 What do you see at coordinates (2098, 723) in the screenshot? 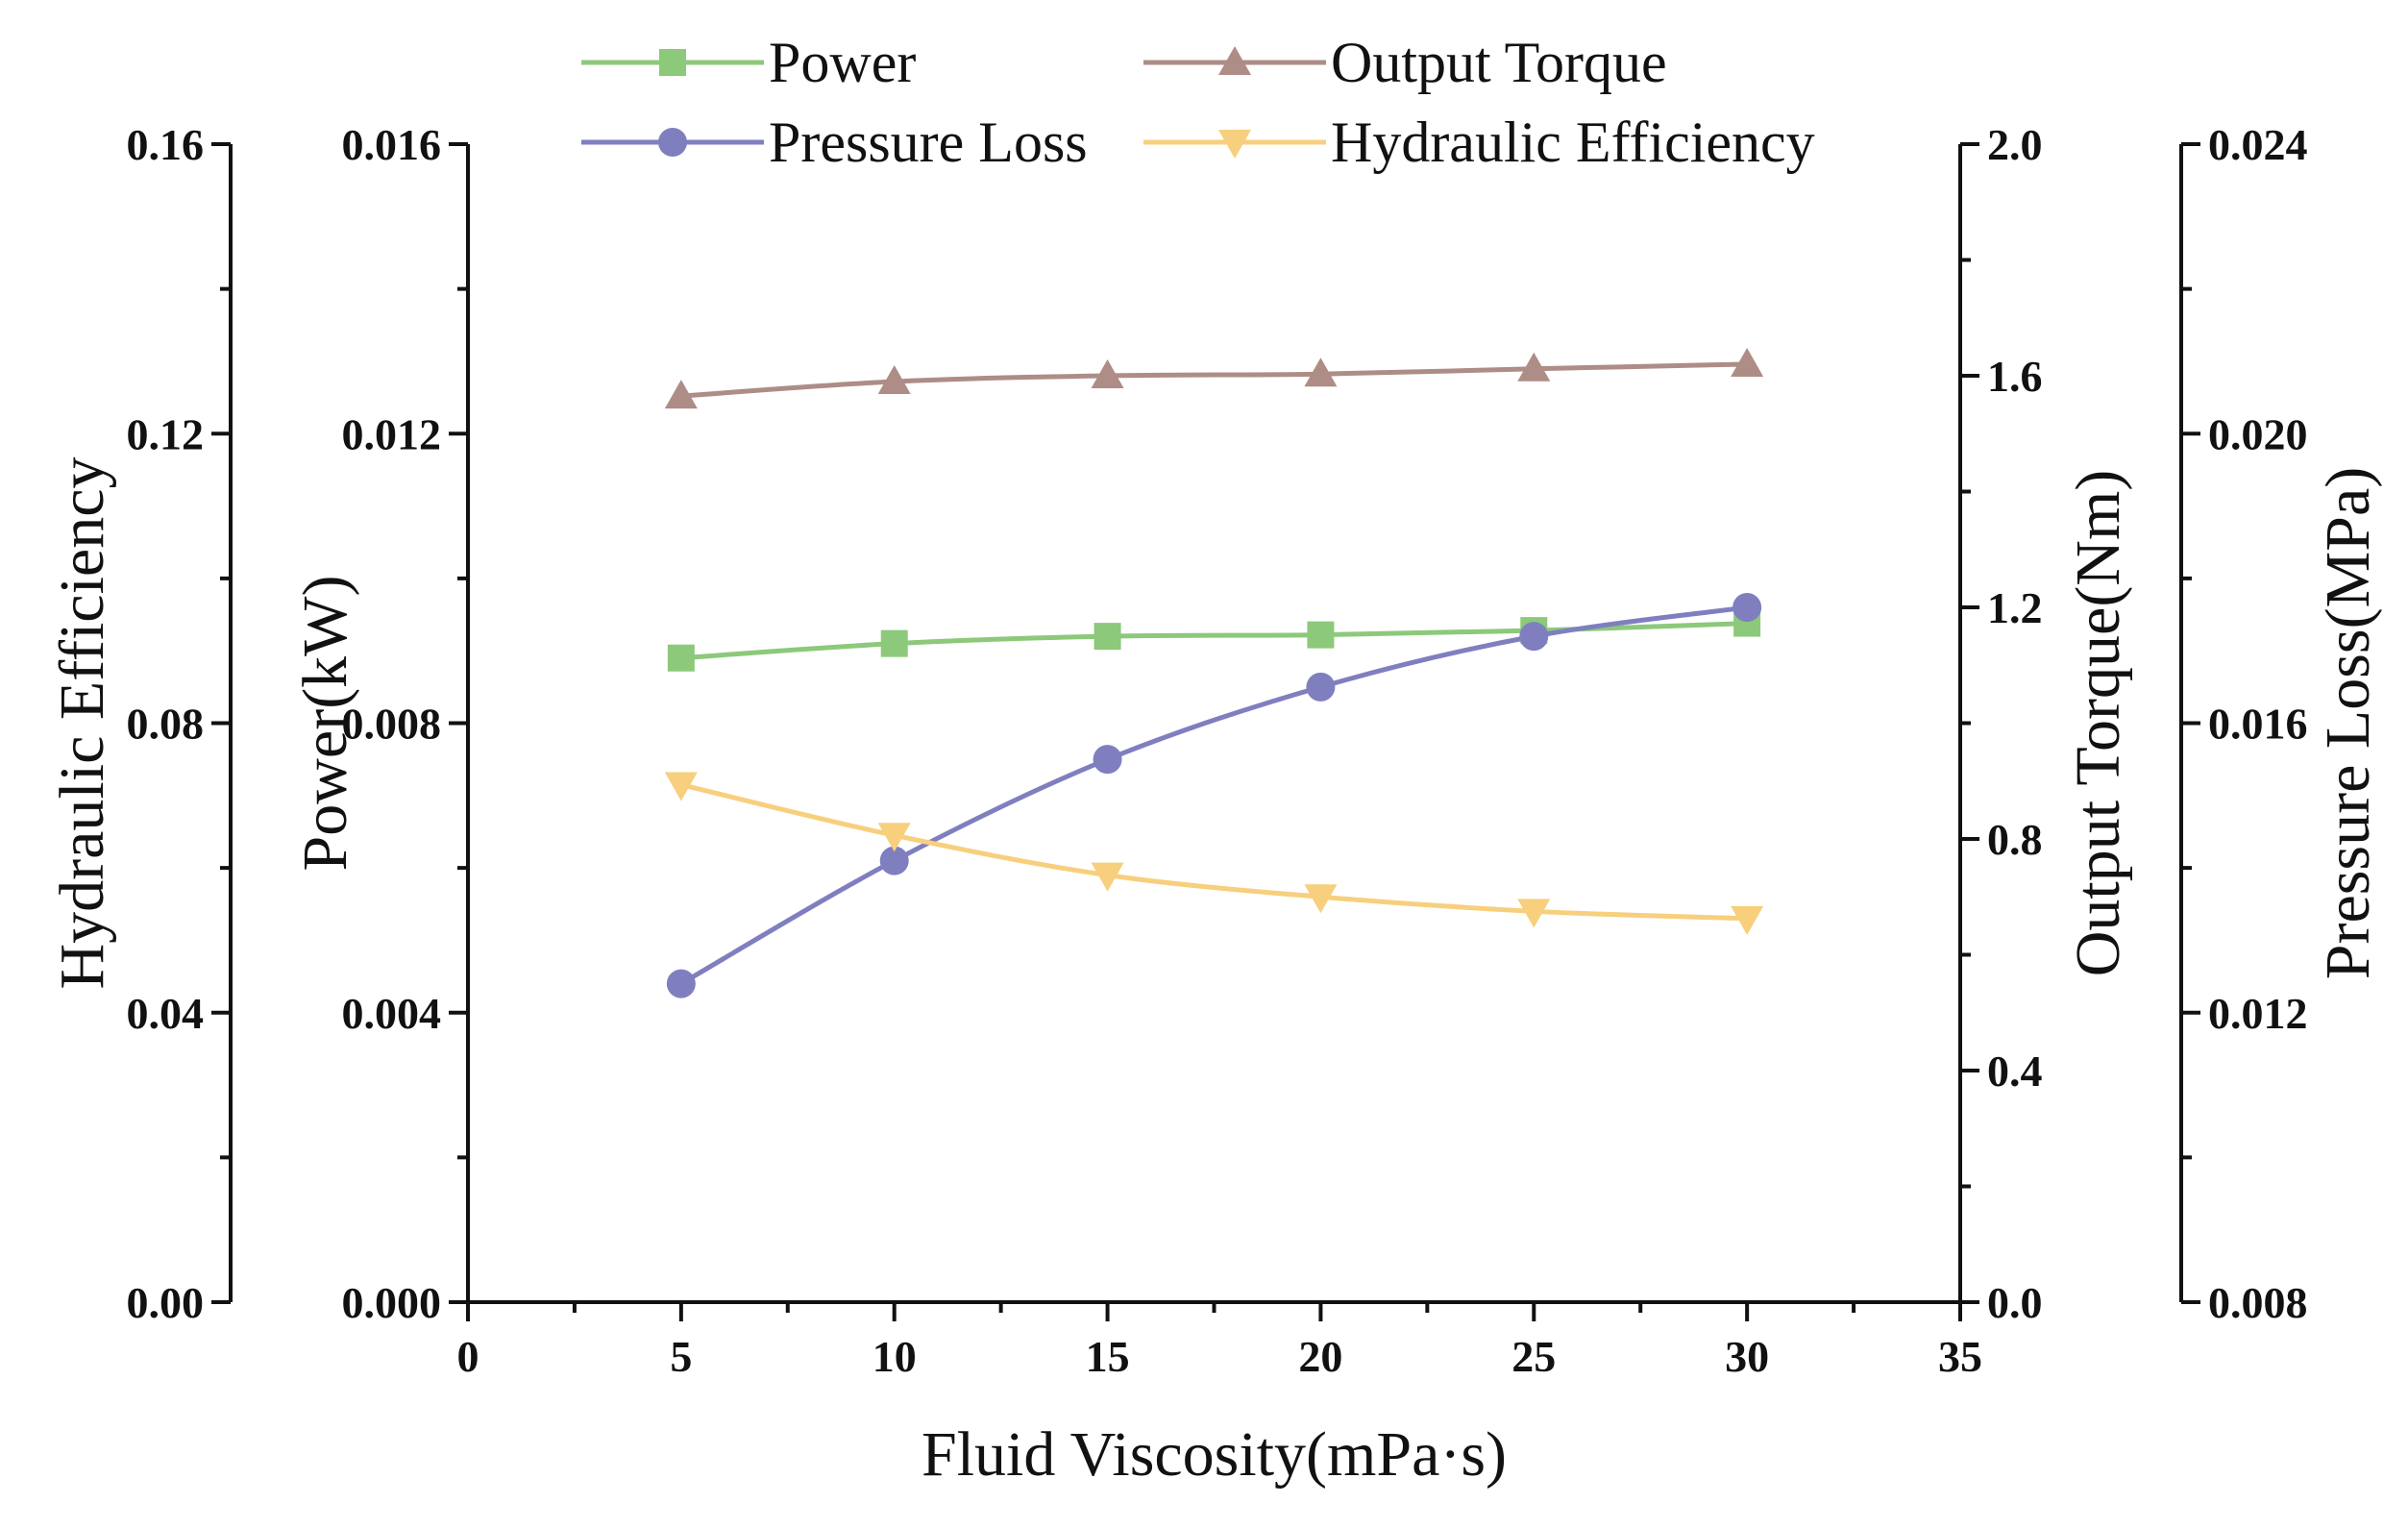
I see `tor-axis-title: Output Torque(Nm)` at bounding box center [2098, 723].